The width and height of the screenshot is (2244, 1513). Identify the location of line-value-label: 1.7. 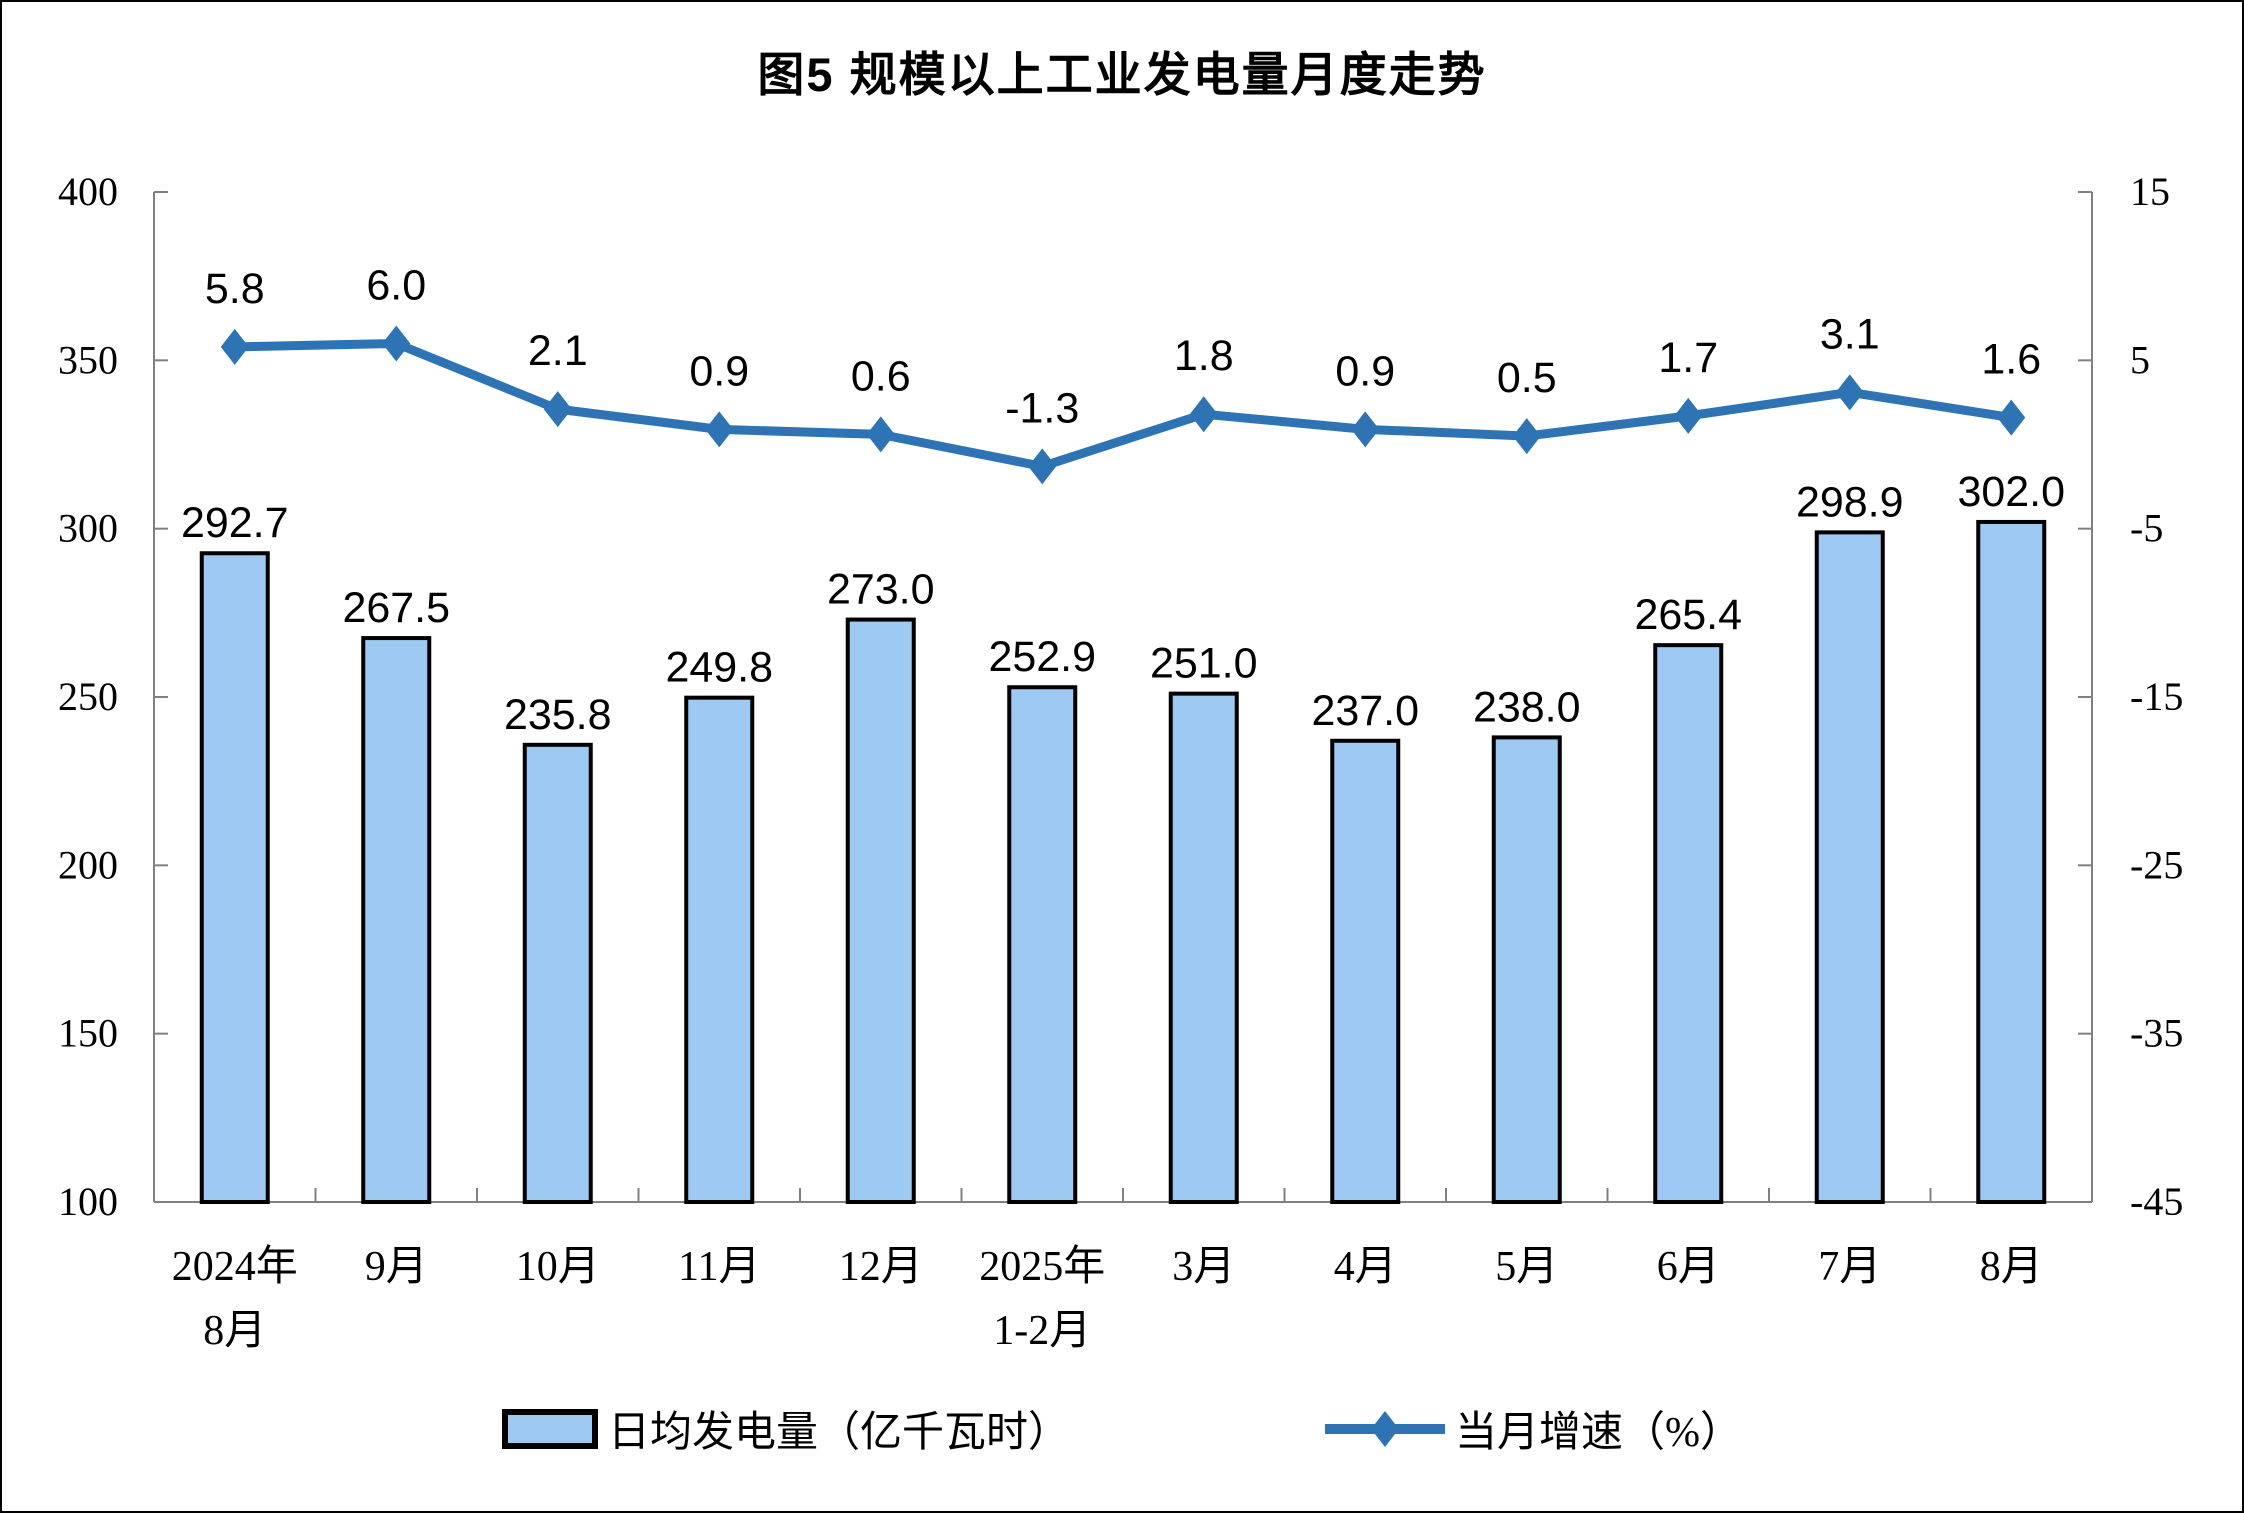
(1688, 358).